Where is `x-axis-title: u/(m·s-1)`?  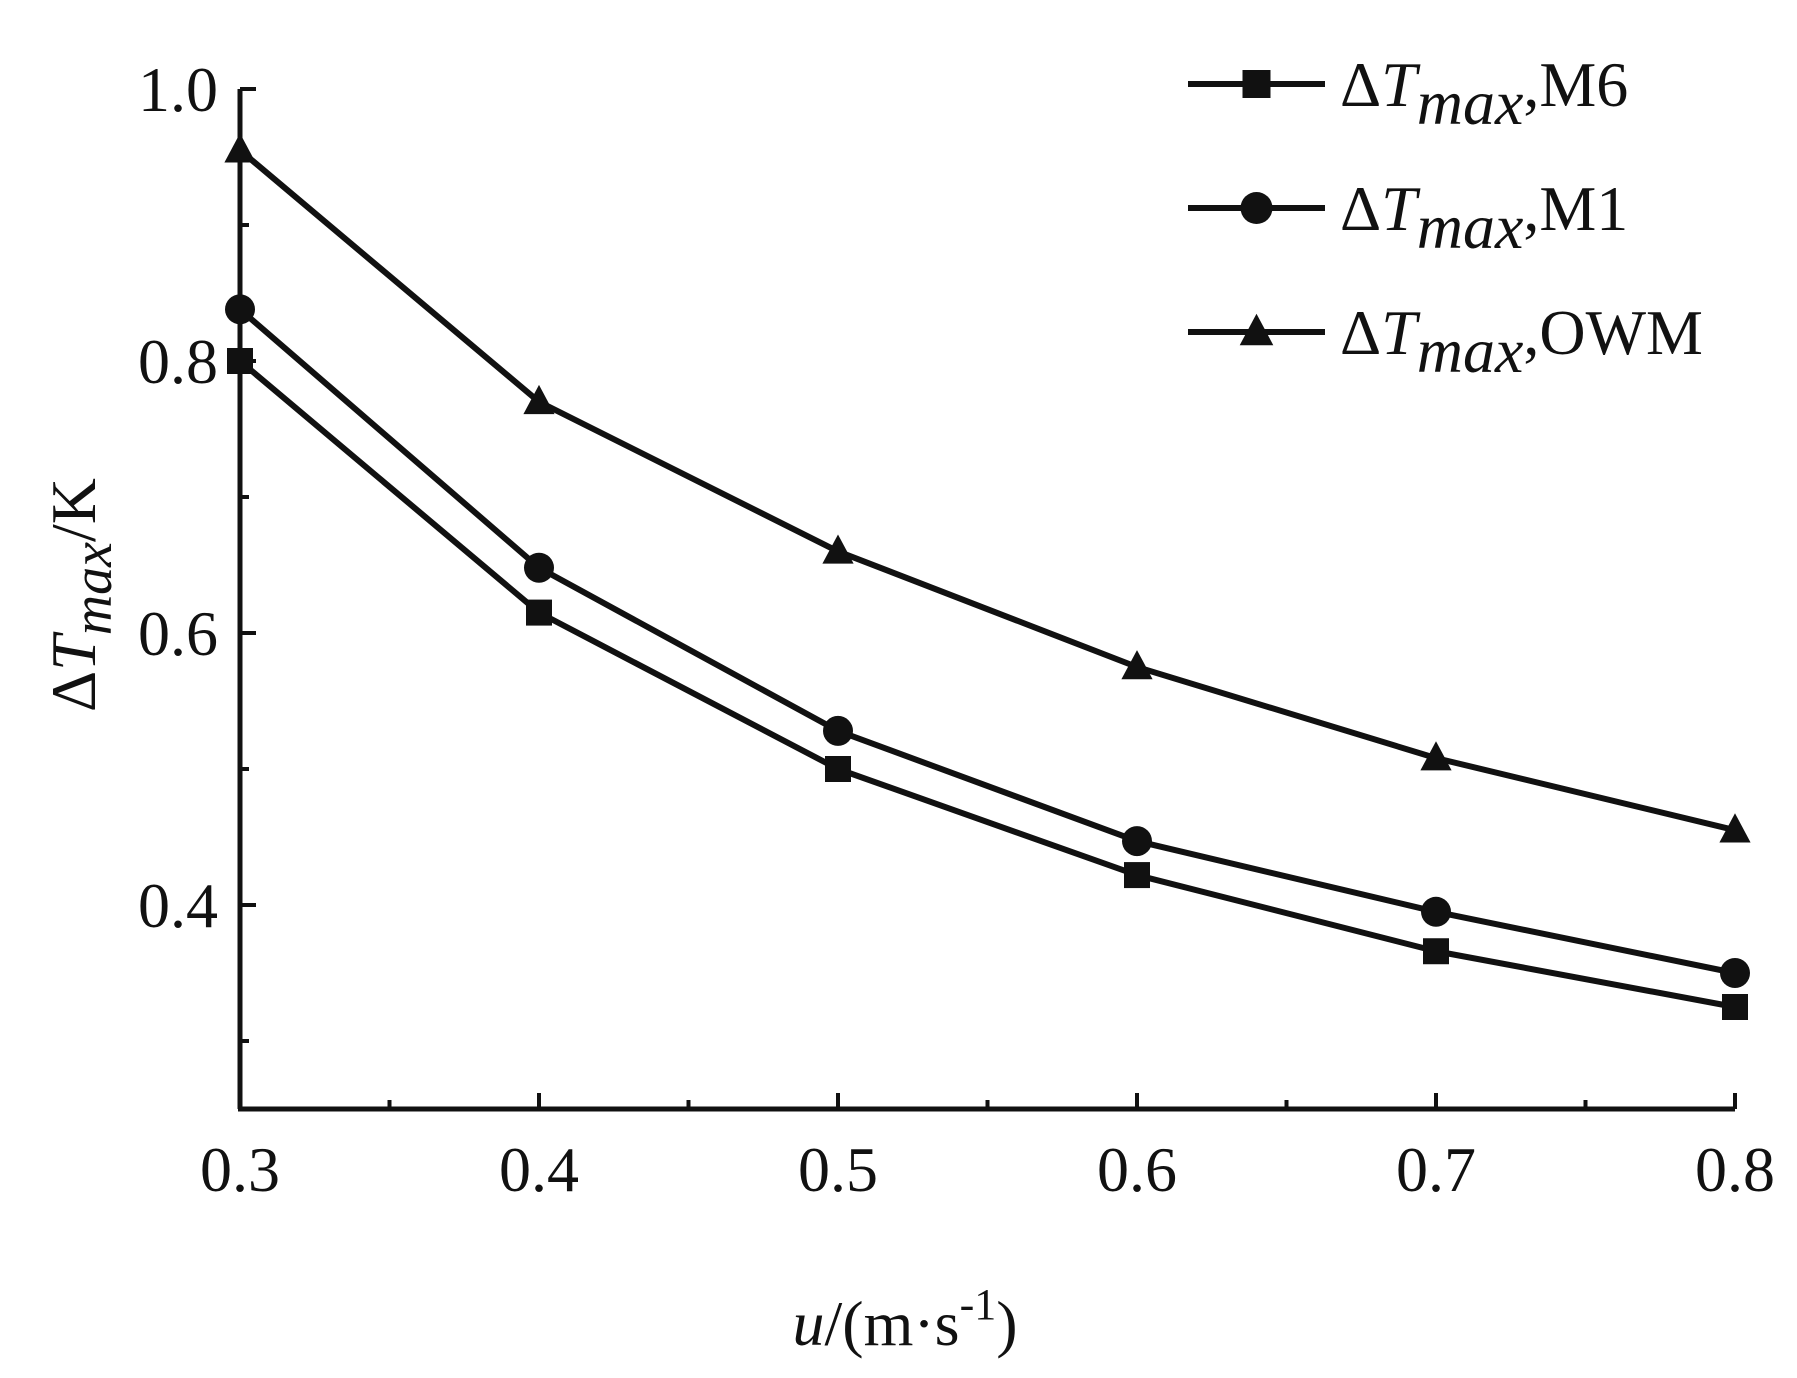 x-axis-title: u/(m·s-1) is located at coordinates (904, 1319).